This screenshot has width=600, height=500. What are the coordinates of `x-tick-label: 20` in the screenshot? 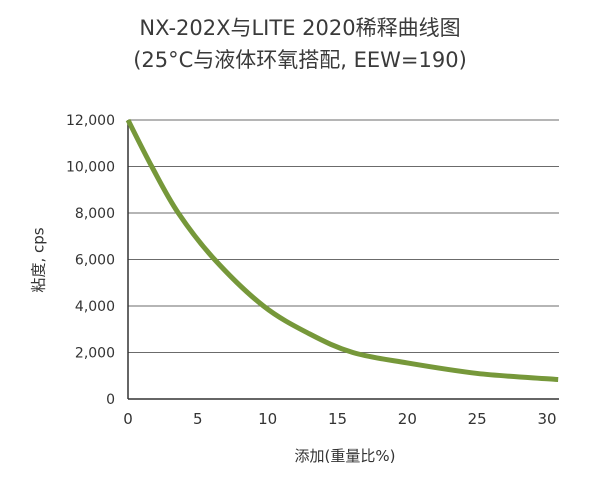 It's located at (407, 419).